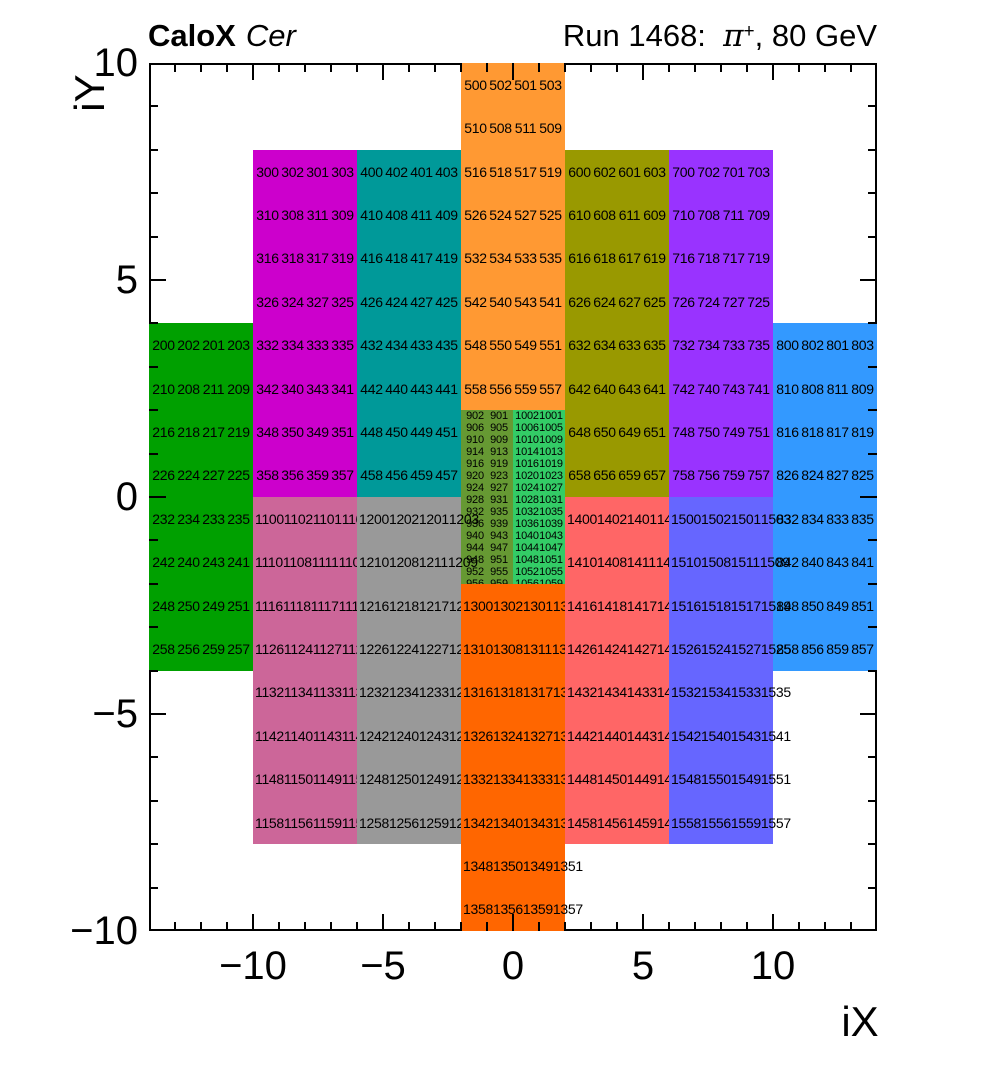 Image resolution: width=996 pixels, height=1072 pixels. What do you see at coordinates (825, 518) in the screenshot?
I see `cell-row: 832 834 833 835` at bounding box center [825, 518].